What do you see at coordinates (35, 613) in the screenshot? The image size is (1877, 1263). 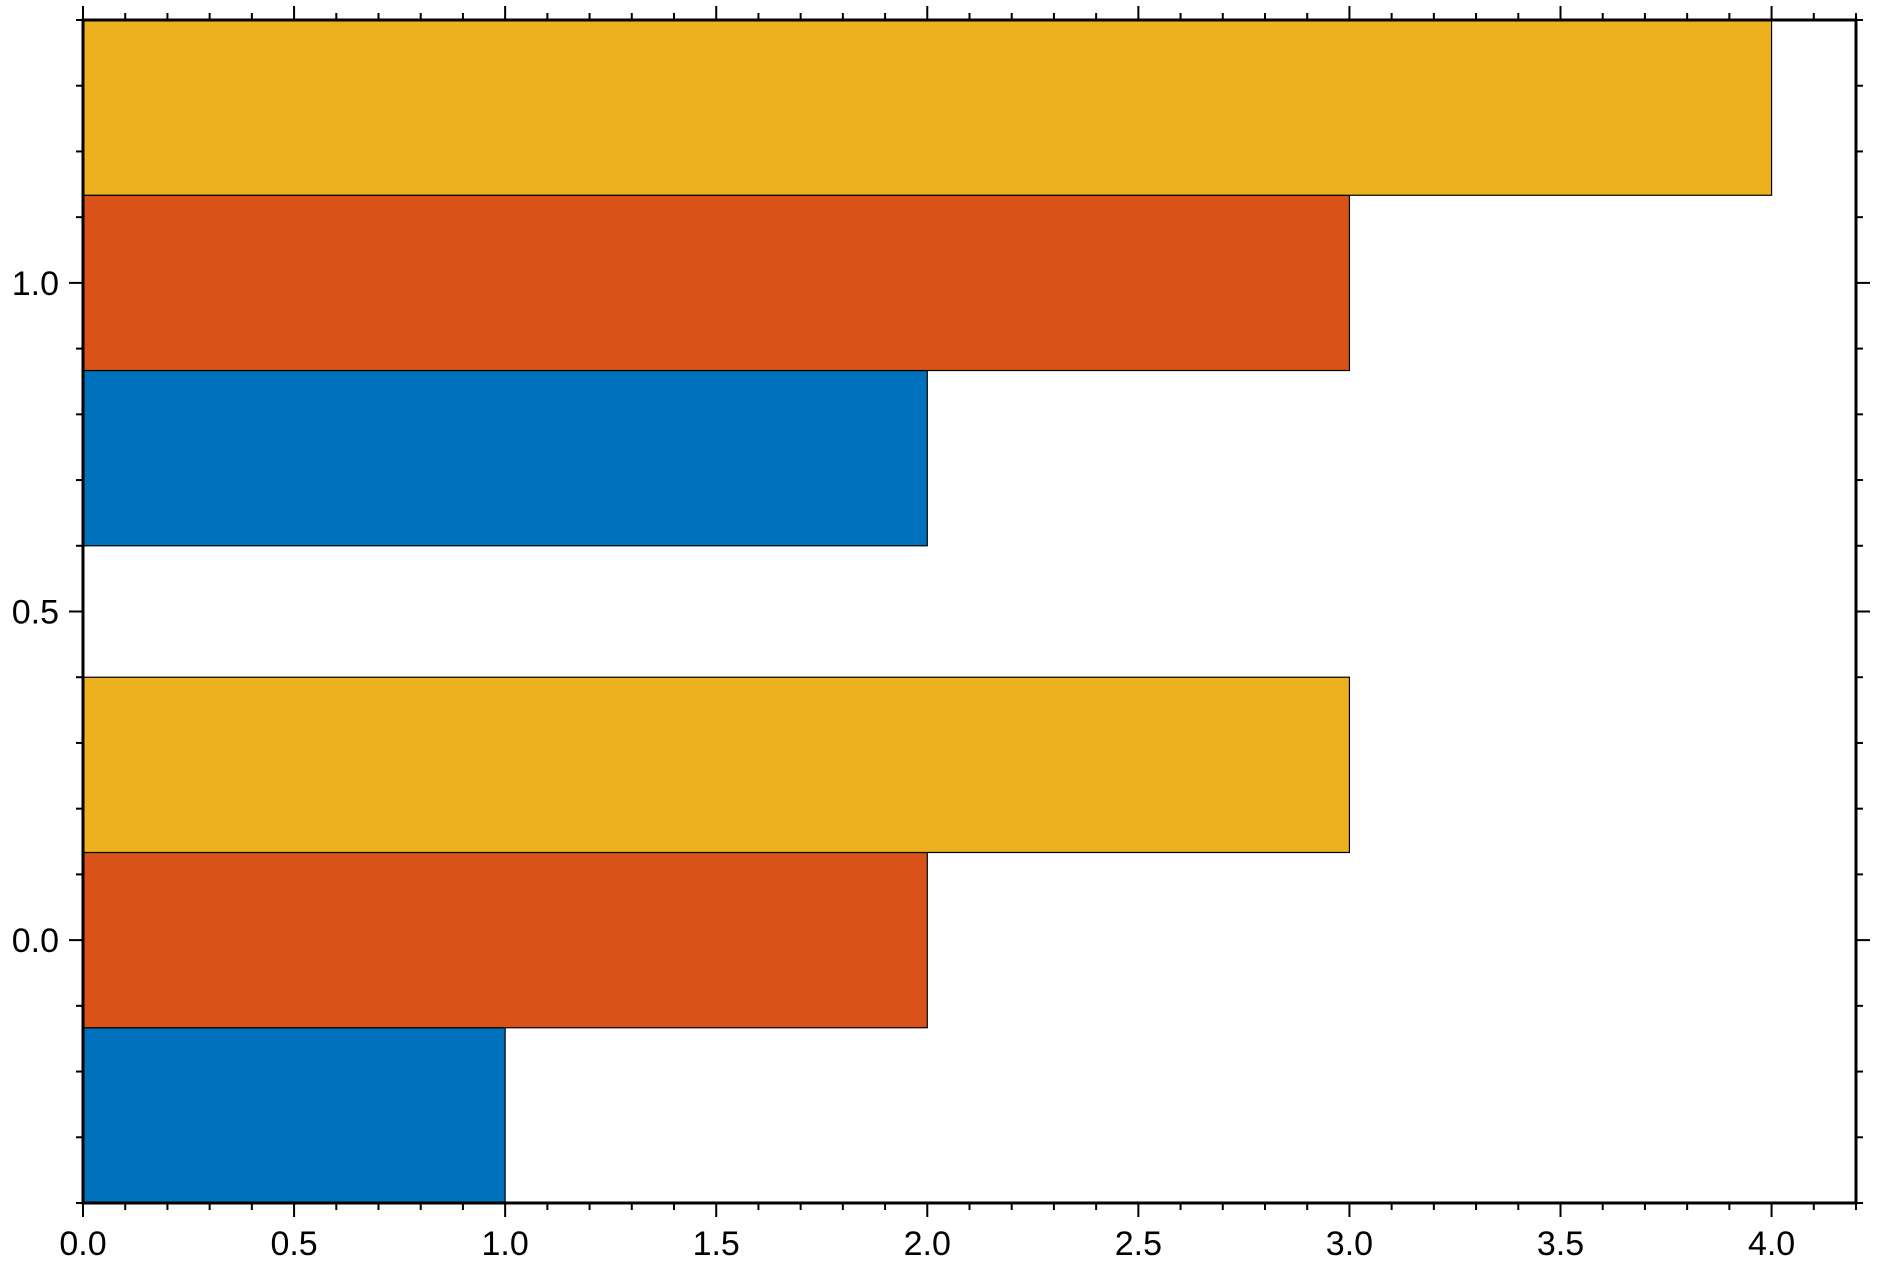 I see `y-tick-label: 0.5` at bounding box center [35, 613].